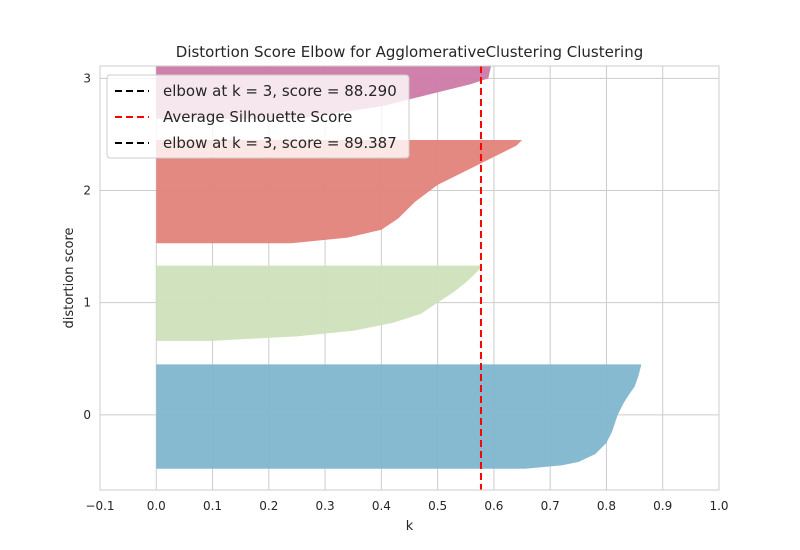 The image size is (800, 550). Describe the element at coordinates (87, 303) in the screenshot. I see `y-tick-label-1: 1` at that location.